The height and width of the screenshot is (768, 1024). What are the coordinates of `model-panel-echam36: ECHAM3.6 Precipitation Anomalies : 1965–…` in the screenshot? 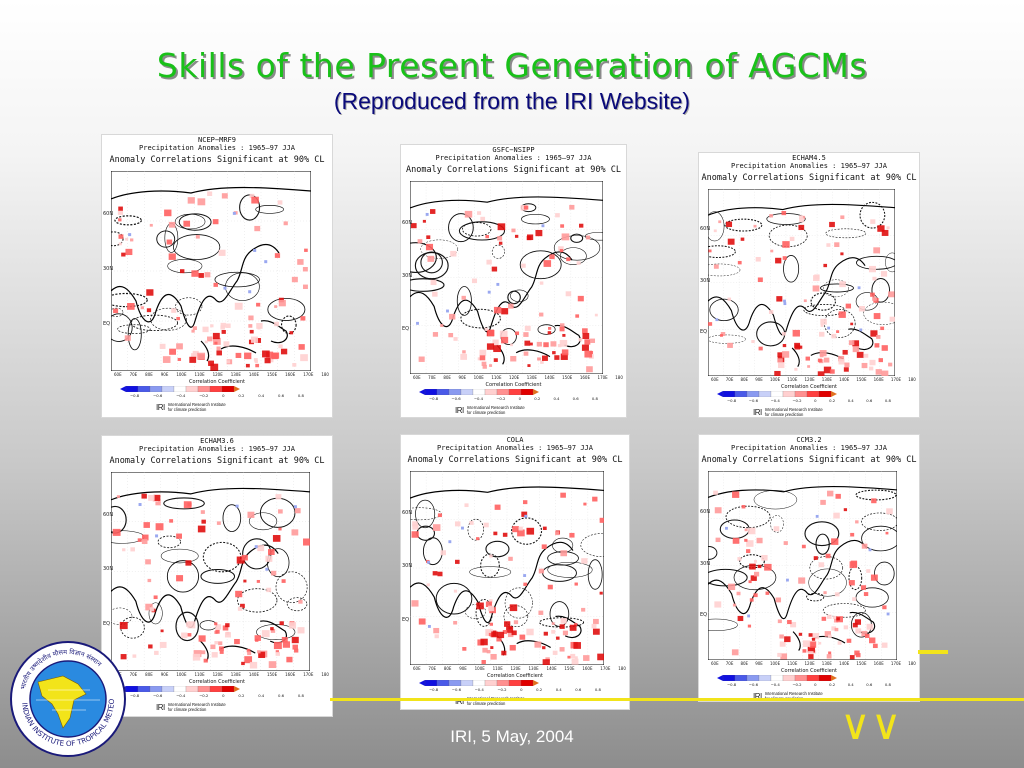 It's located at (217, 576).